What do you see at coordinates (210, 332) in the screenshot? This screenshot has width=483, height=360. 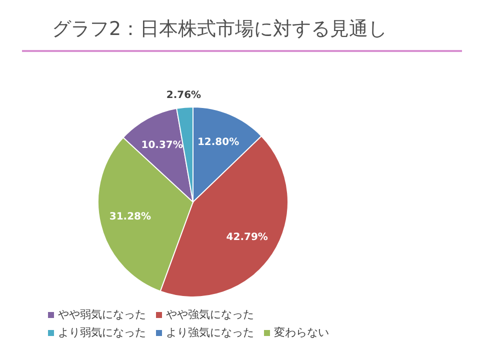 I see `legend-label: より強気になった` at bounding box center [210, 332].